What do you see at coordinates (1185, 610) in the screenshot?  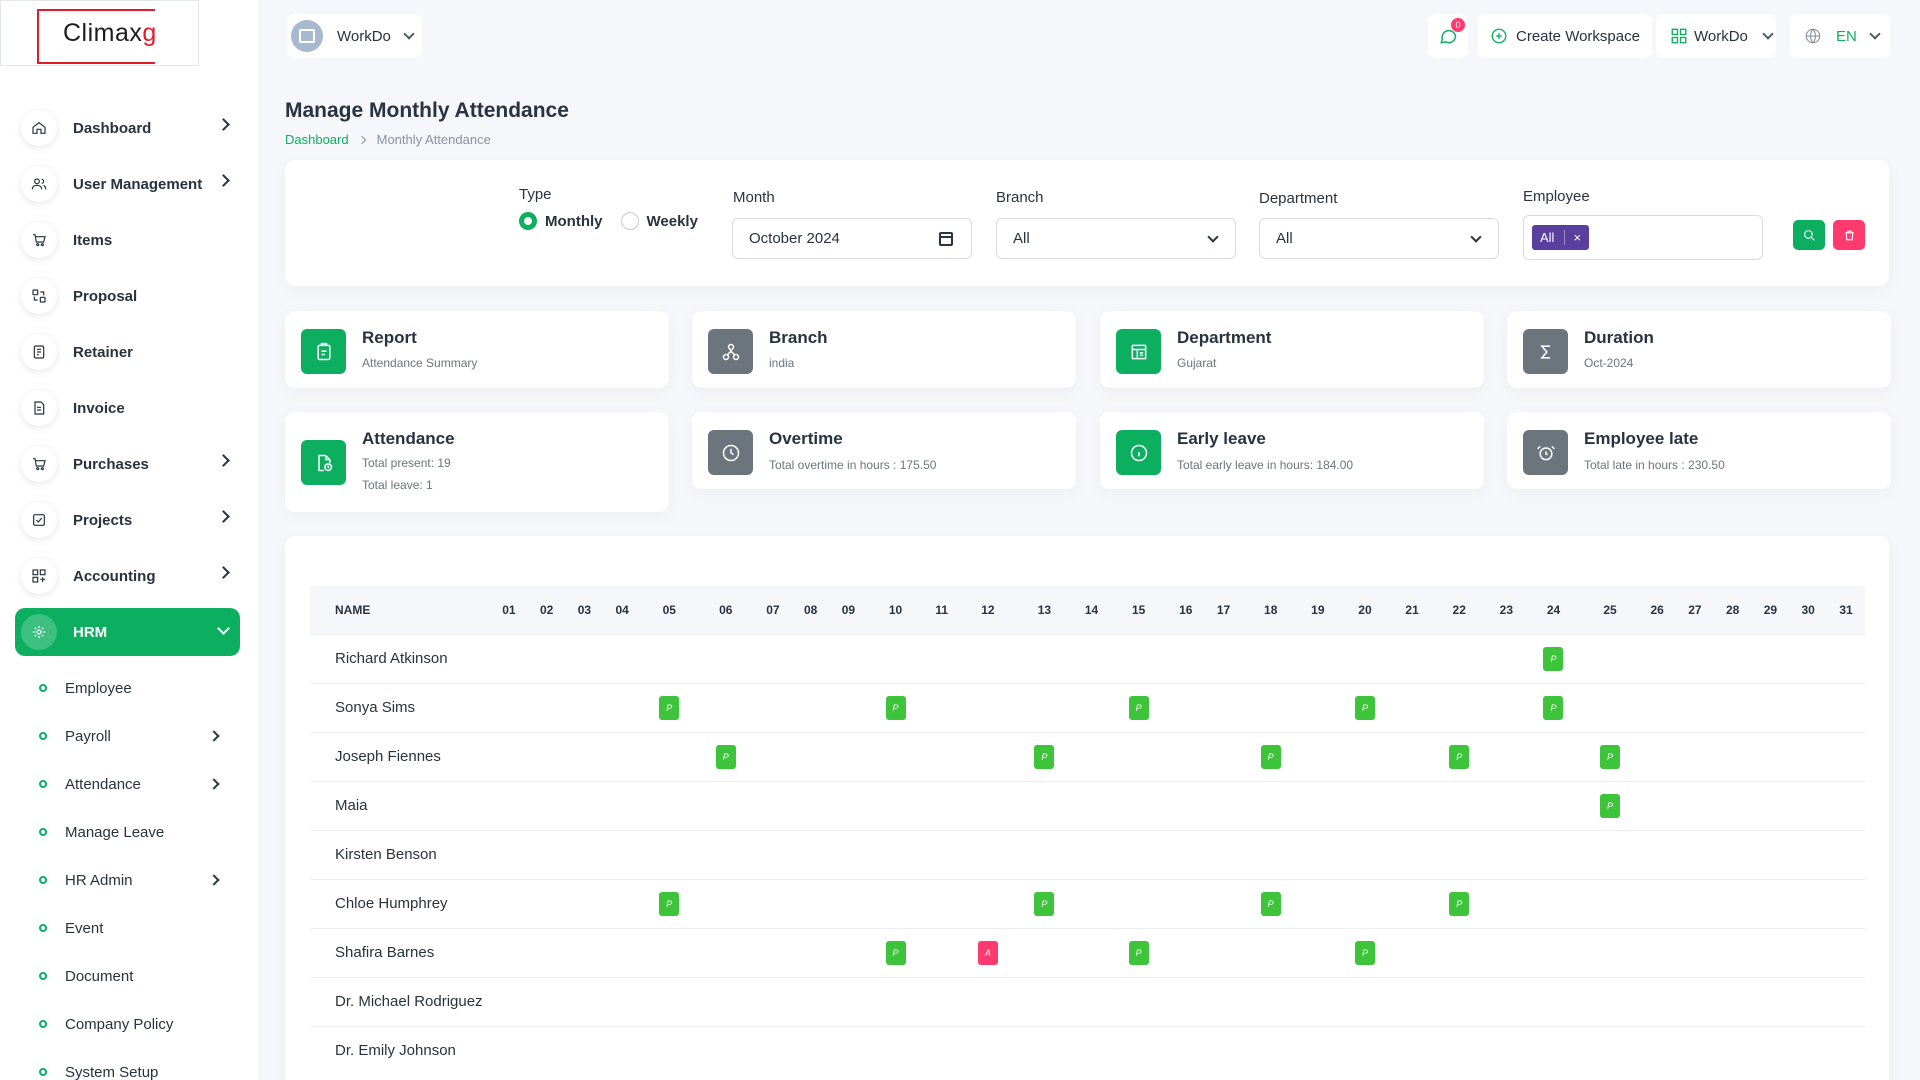 I see `column-header-day: 16` at bounding box center [1185, 610].